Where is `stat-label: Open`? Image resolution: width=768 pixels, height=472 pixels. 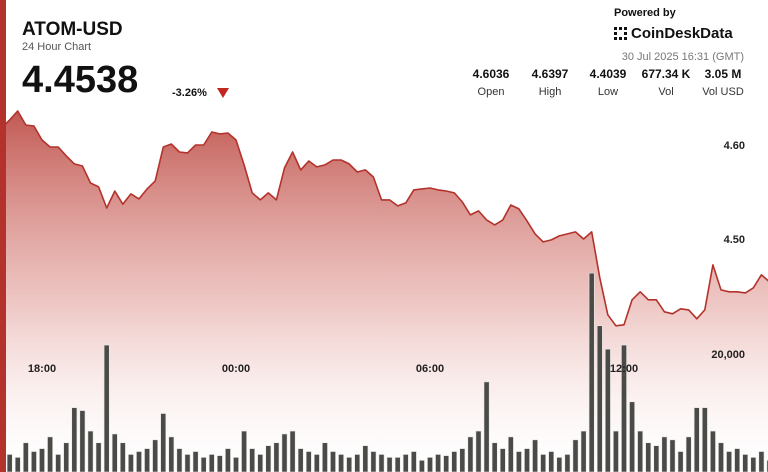
stat-label: Open is located at coordinates (491, 92).